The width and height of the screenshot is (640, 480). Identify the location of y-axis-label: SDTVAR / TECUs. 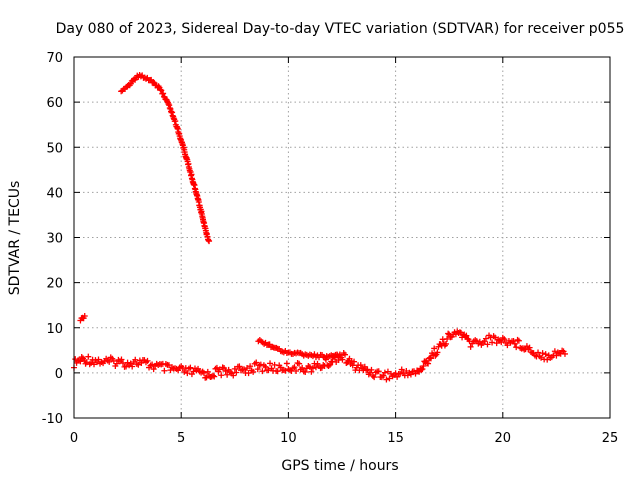
(15, 238).